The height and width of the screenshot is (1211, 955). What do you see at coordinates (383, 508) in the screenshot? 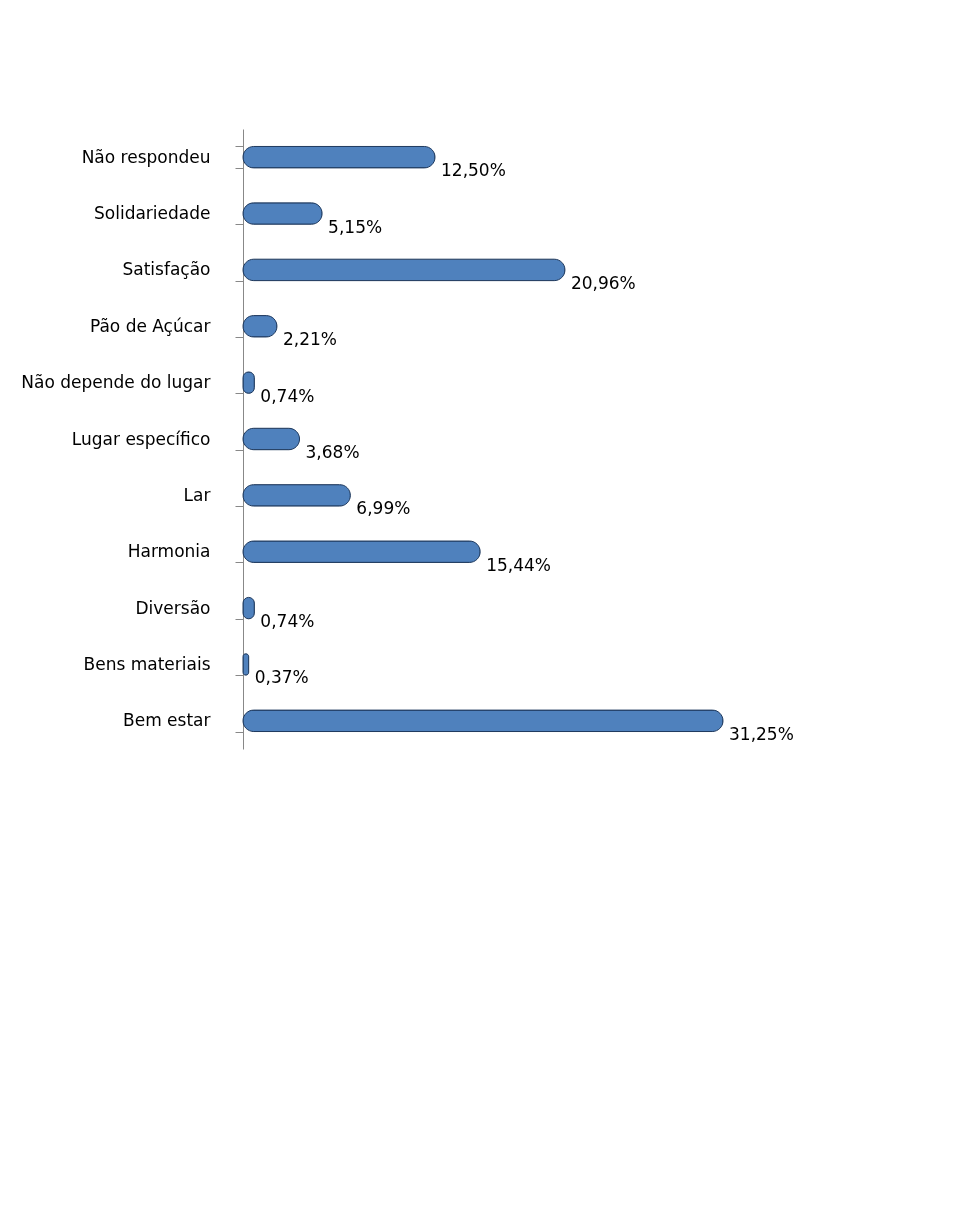
I see `data-label: 6,99%` at bounding box center [383, 508].